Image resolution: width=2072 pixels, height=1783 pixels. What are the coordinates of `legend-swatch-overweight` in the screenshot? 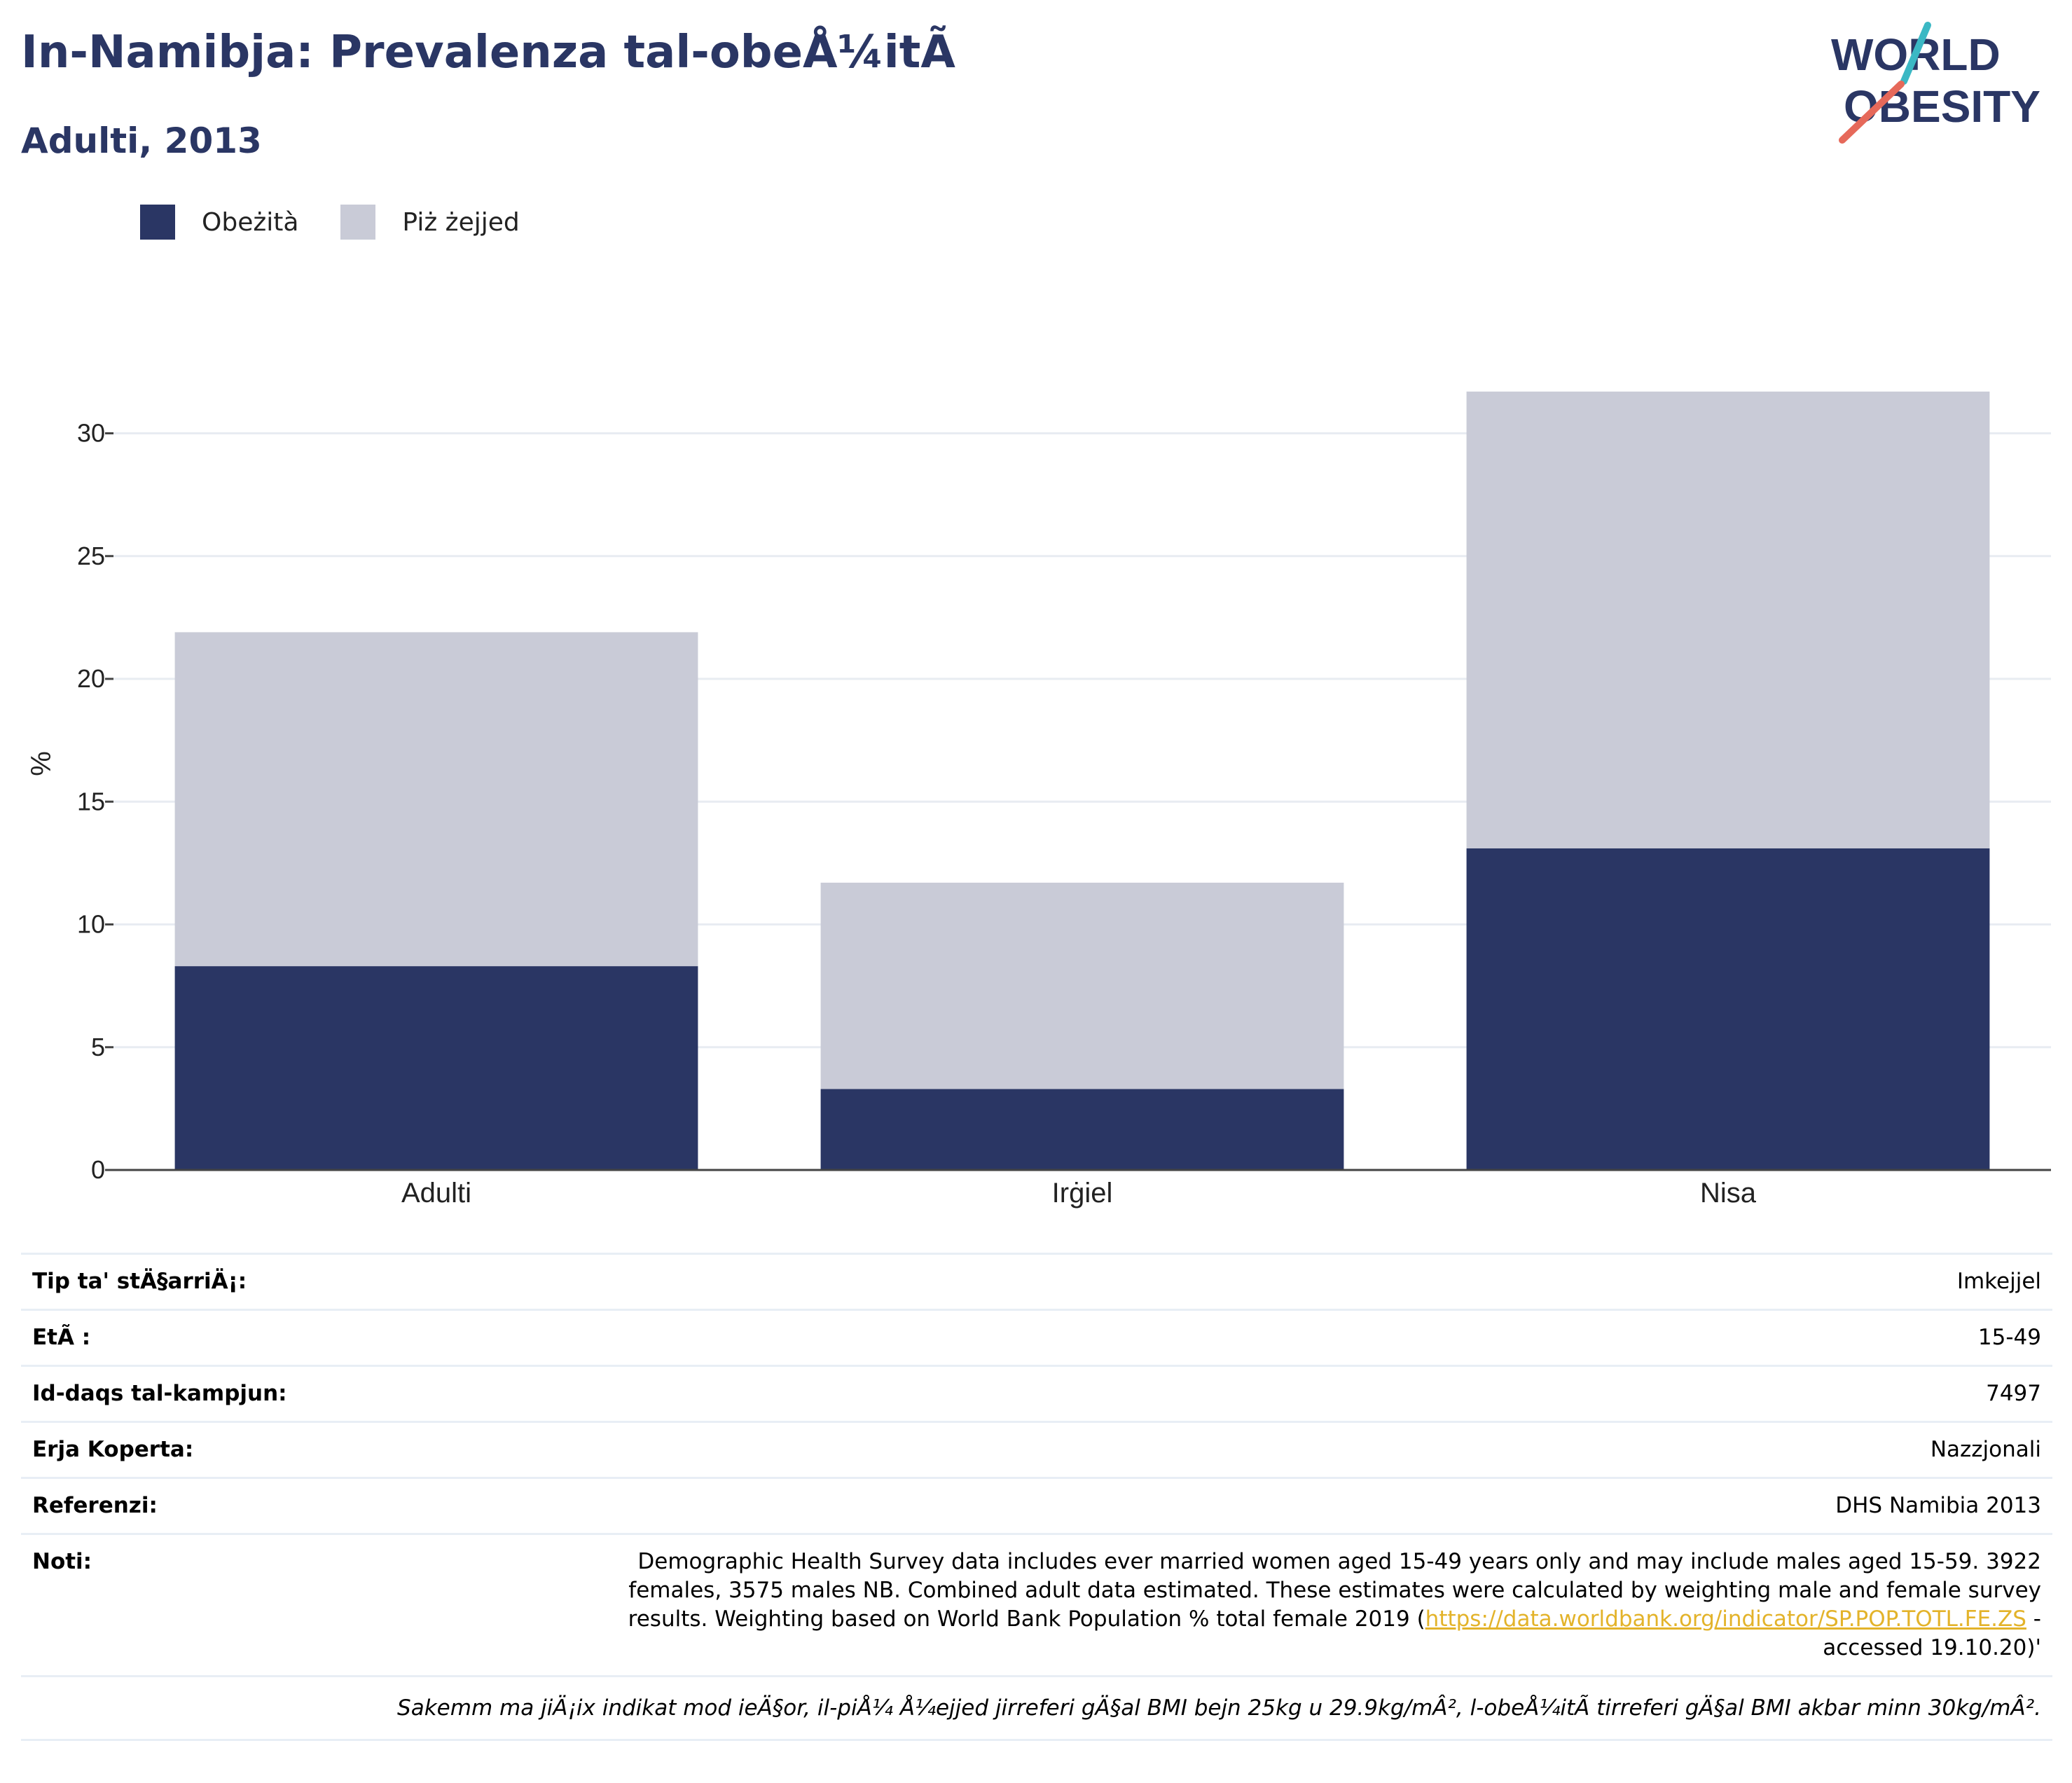 It's located at (358, 222).